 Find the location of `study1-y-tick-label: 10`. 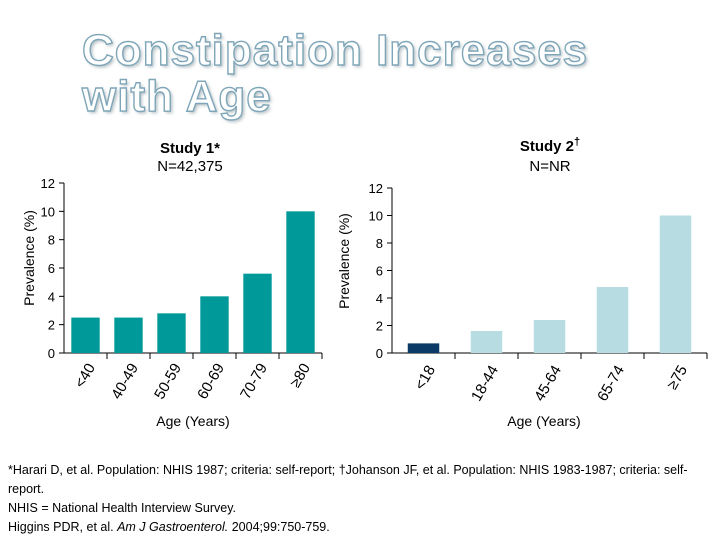

study1-y-tick-label: 10 is located at coordinates (48, 211).